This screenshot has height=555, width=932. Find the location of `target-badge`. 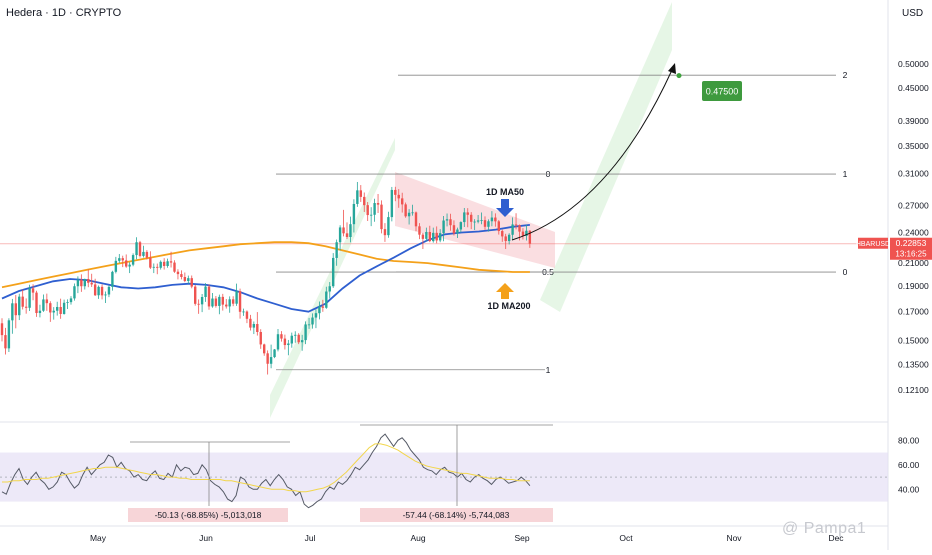

target-badge is located at coordinates (722, 91).